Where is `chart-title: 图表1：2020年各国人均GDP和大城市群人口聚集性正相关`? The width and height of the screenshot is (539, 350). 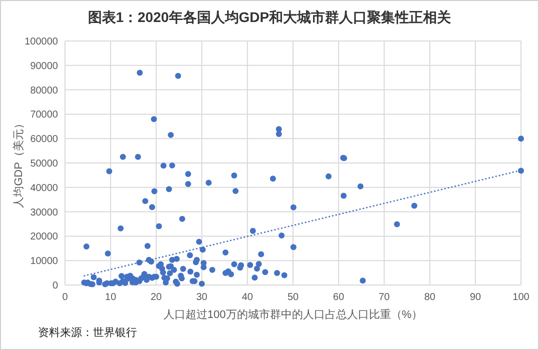 chart-title: 图表1：2020年各国人均GDP和大城市群人口聚集性正相关 is located at coordinates (270, 17).